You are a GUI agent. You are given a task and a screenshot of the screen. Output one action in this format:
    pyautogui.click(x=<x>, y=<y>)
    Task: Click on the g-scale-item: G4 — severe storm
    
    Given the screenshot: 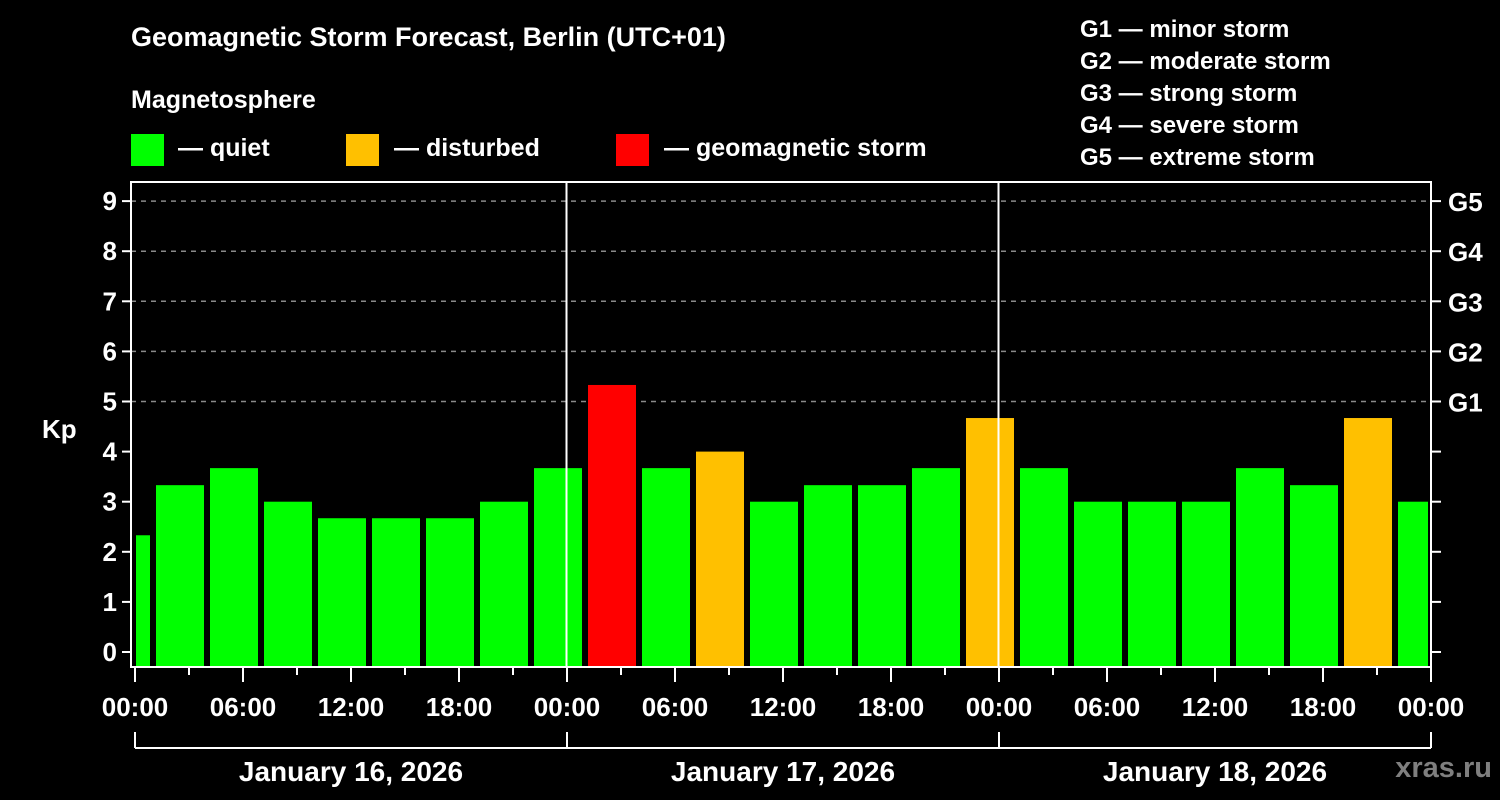 What is the action you would take?
    pyautogui.click(x=1189, y=125)
    